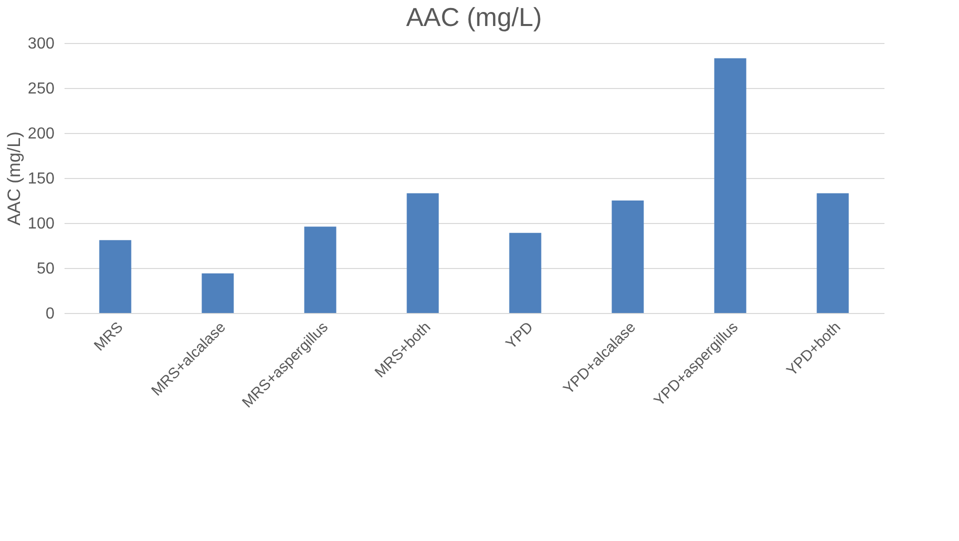 This screenshot has width=959, height=541. I want to click on y-tick-label: 50, so click(45, 269).